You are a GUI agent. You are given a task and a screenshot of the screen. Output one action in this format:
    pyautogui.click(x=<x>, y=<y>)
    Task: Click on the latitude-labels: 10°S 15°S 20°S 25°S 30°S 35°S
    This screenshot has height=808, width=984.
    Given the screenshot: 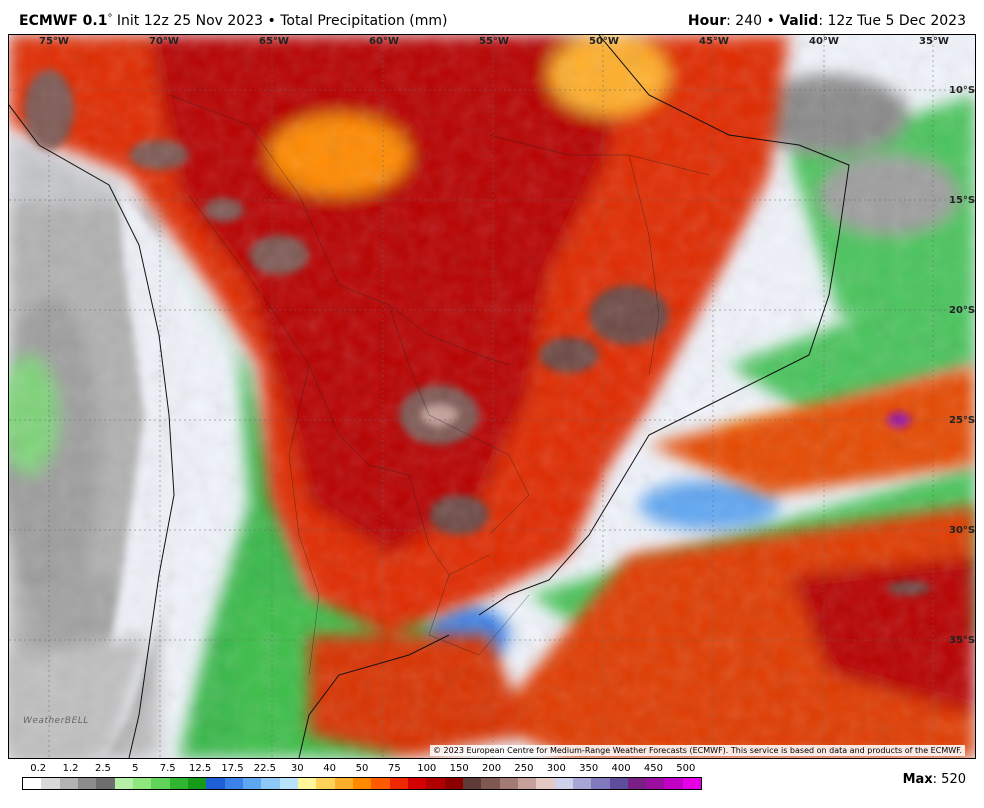 What is the action you would take?
    pyautogui.click(x=962, y=365)
    